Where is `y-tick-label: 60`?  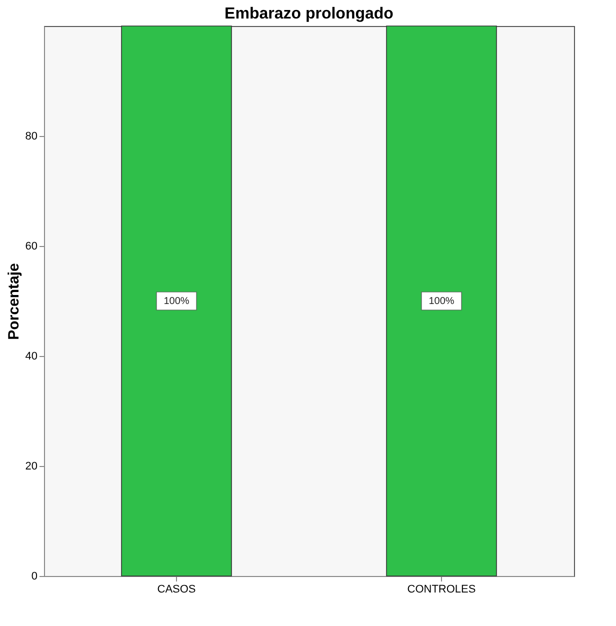
y-tick-label: 60 is located at coordinates (31, 246).